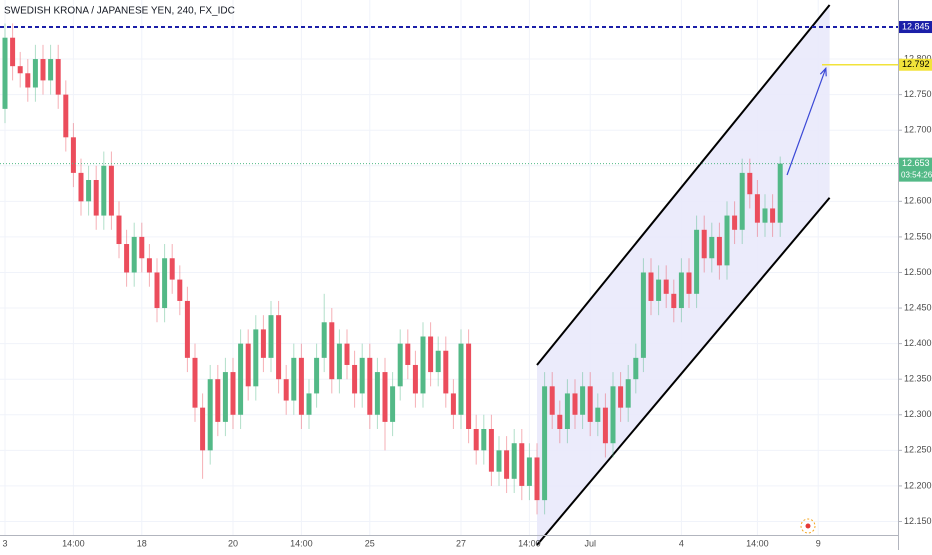  Describe the element at coordinates (918, 307) in the screenshot. I see `y-tick-label: 12.450` at that location.